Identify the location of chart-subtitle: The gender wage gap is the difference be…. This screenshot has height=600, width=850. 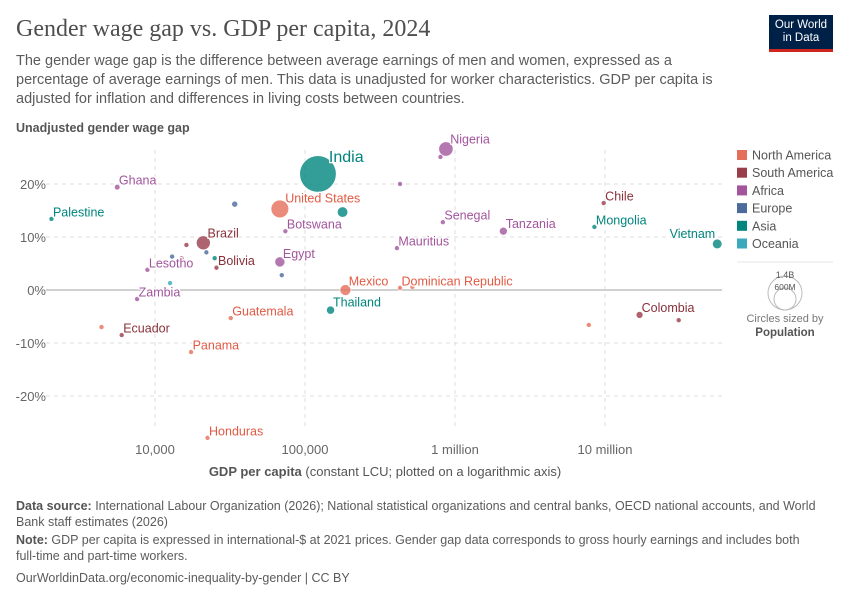
(364, 80).